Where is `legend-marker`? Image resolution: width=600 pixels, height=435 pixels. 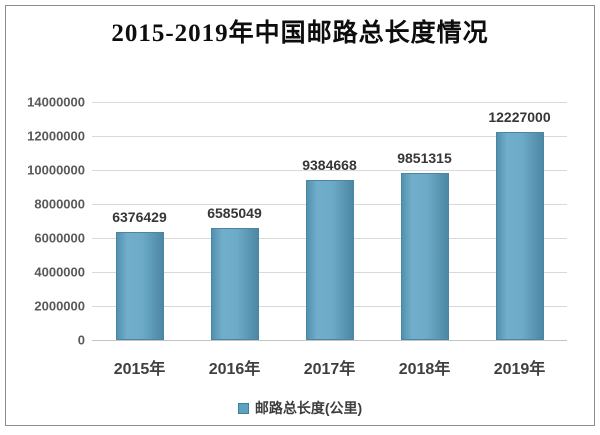 legend-marker is located at coordinates (243, 408).